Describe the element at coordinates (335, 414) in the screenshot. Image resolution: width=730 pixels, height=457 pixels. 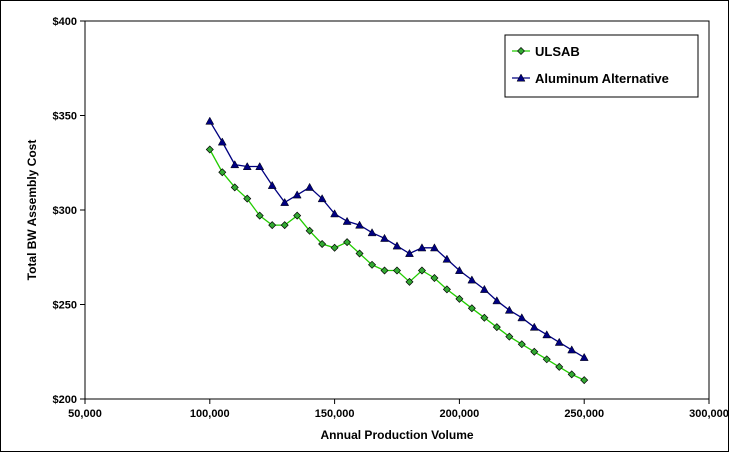
I see `x-tick-label: 150,000` at that location.